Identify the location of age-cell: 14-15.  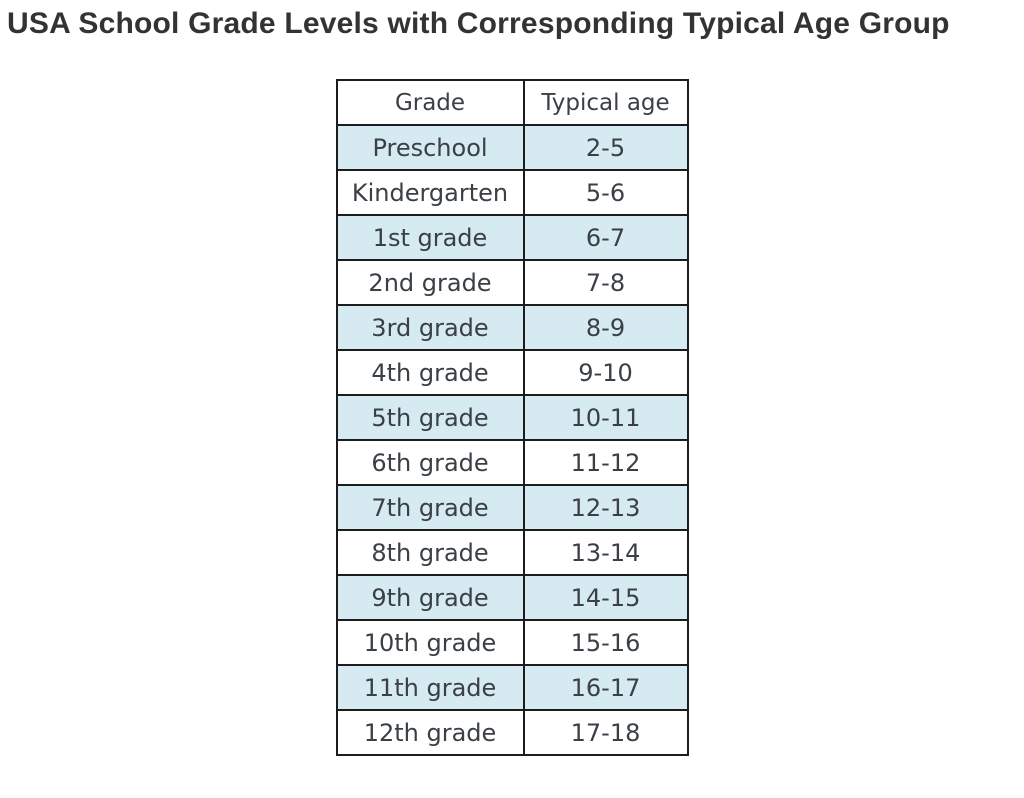
(605, 597).